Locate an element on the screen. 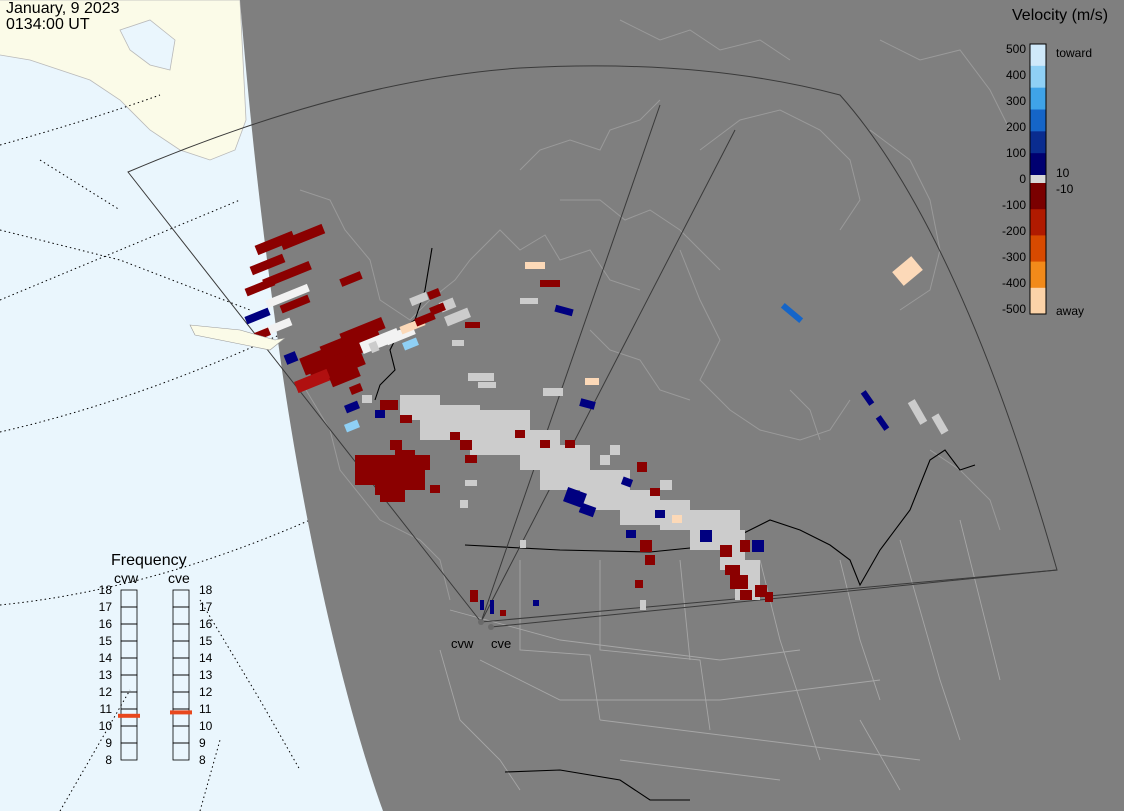  frequency-radar-cve: cve is located at coordinates (179, 578).